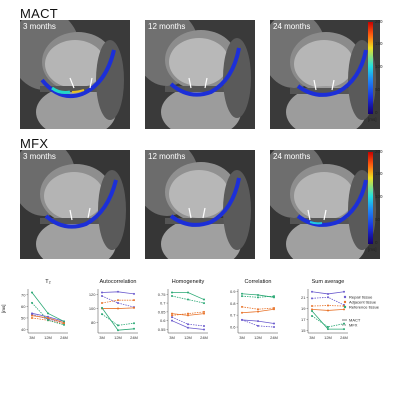  I want to click on y-tick-label: 80, so click(93, 322).